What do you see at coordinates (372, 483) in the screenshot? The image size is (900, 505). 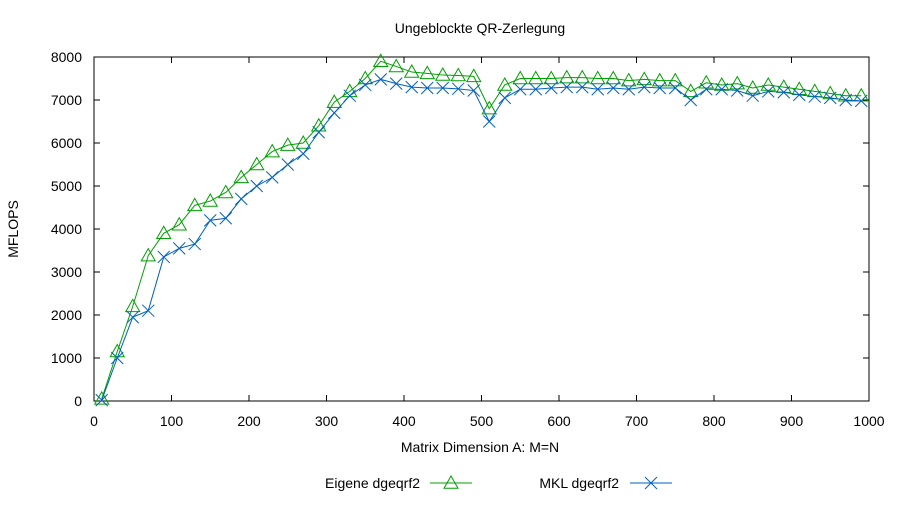 I see `legend-label-eigene: Eigene dgeqrf2` at bounding box center [372, 483].